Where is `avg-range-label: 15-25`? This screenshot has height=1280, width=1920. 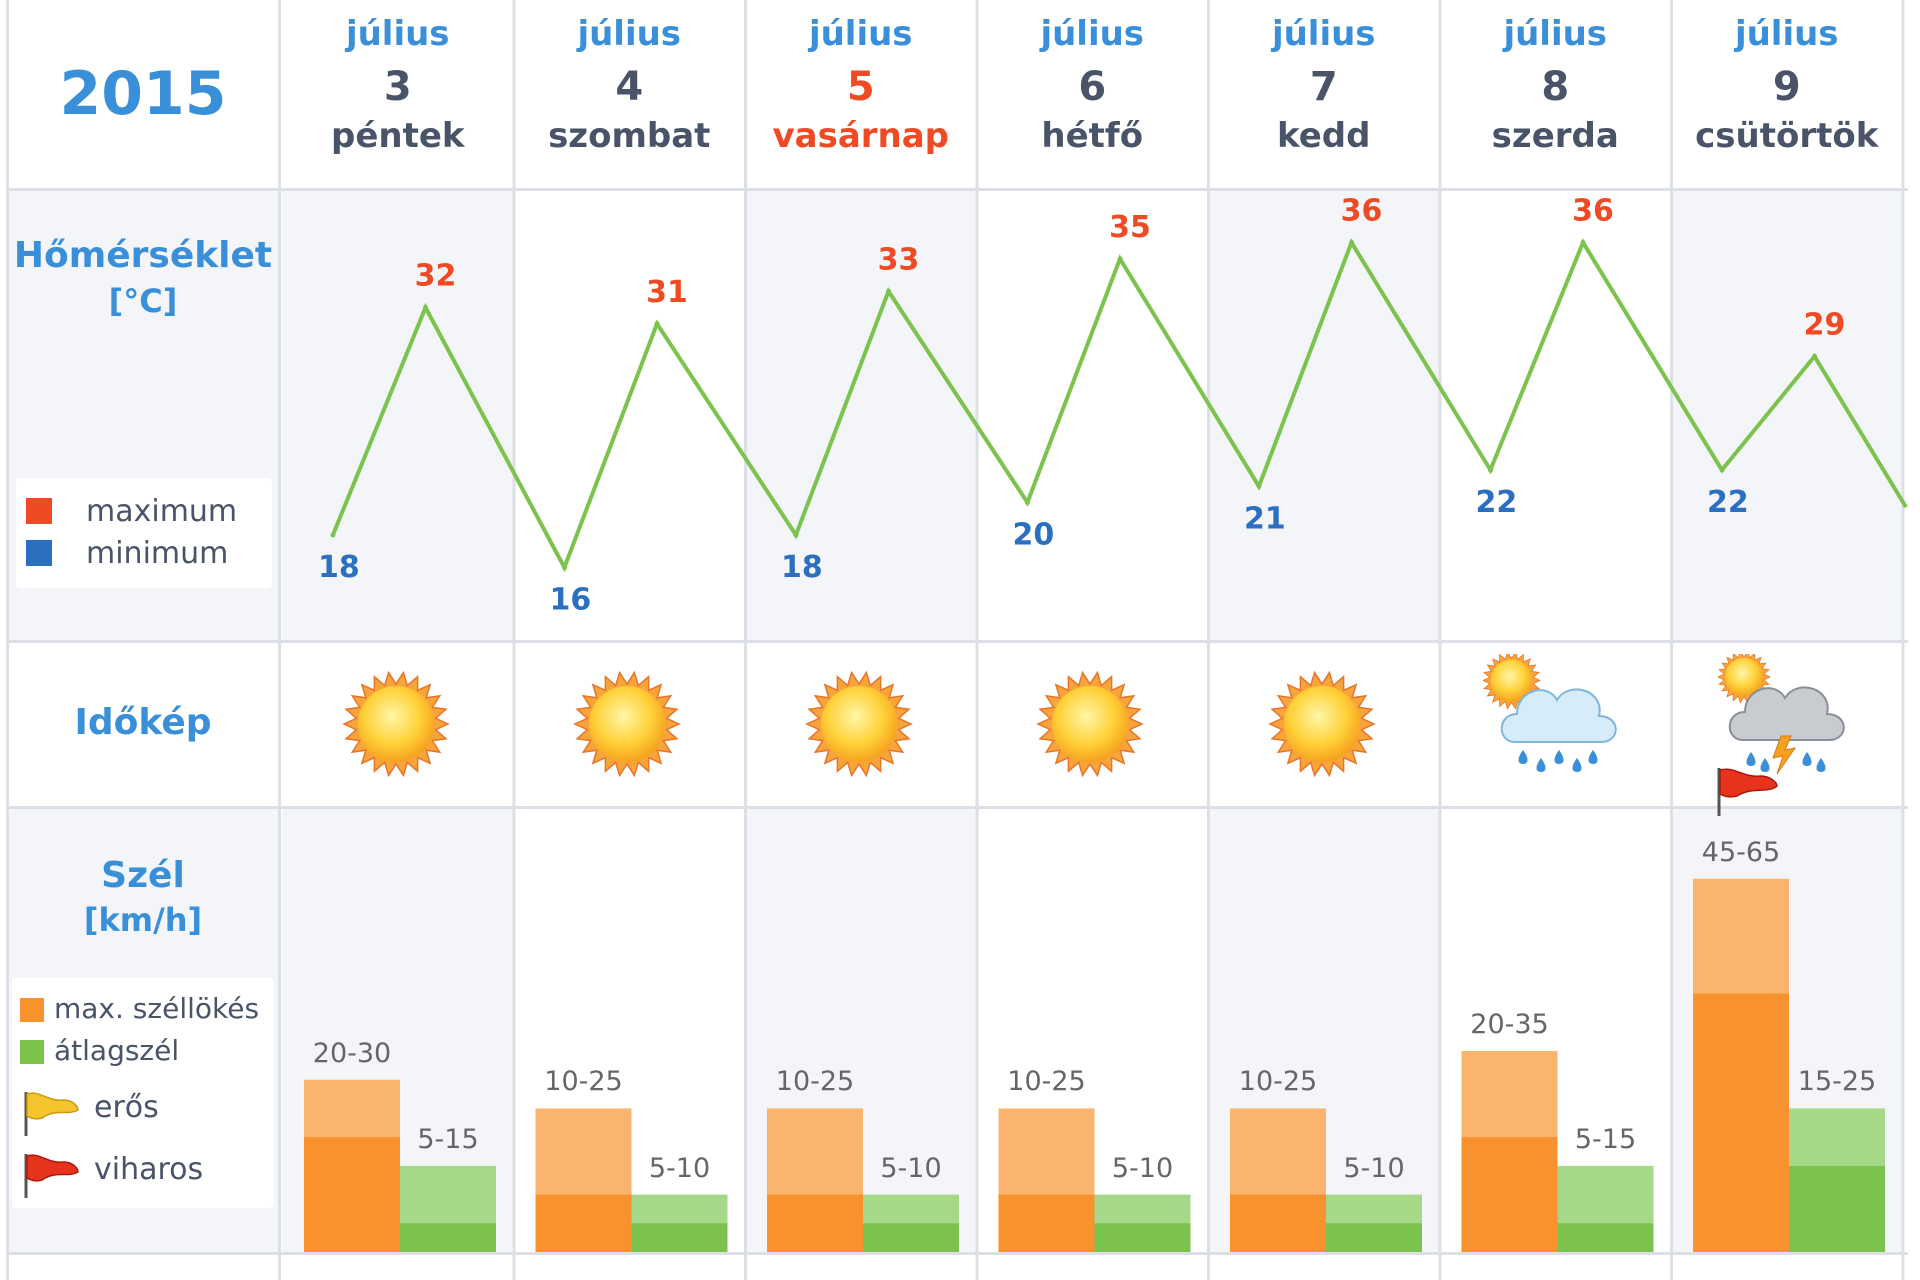
avg-range-label: 15-25 is located at coordinates (1837, 1082).